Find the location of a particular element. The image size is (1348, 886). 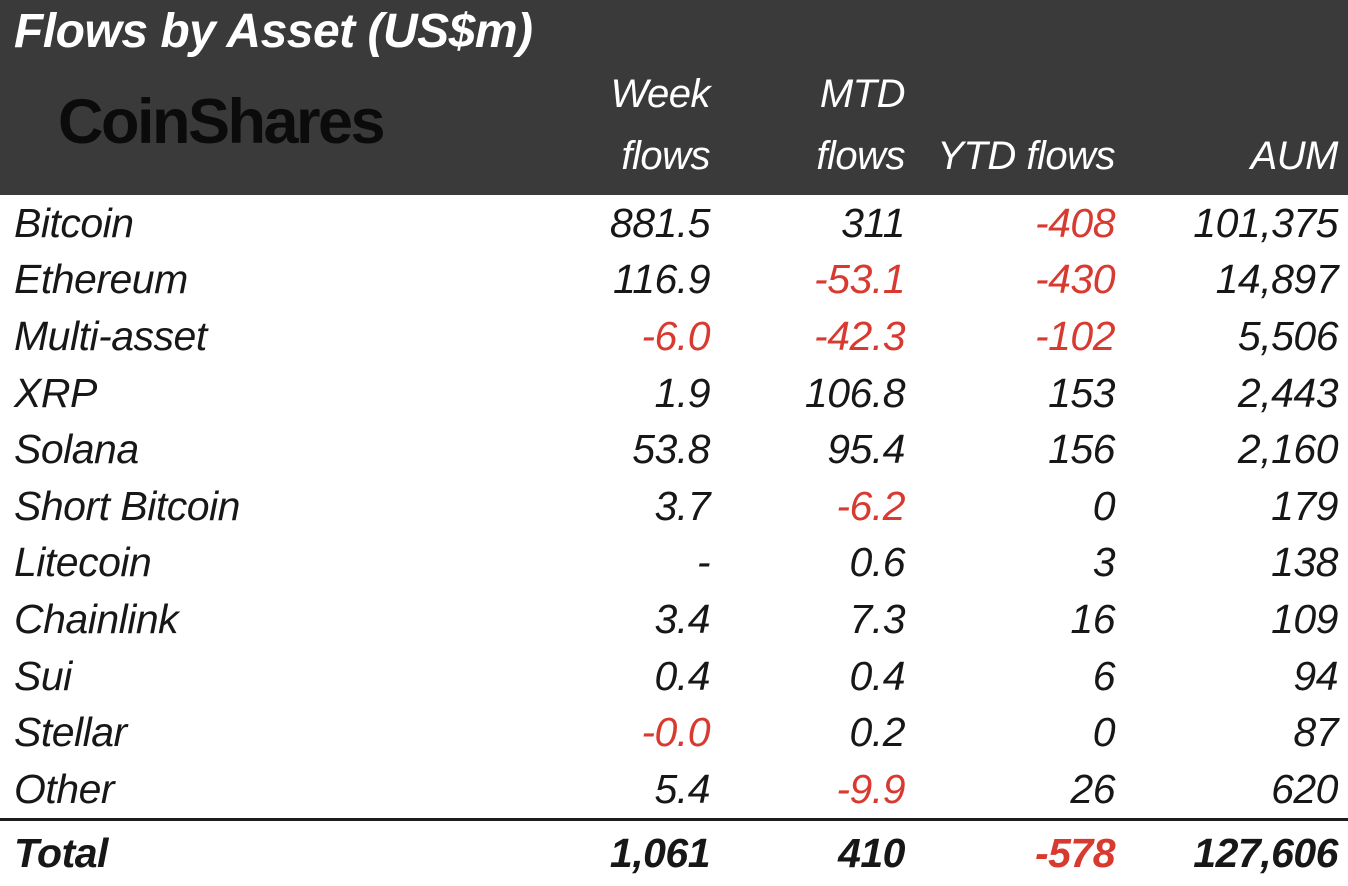

mtd-flows-value: 106.8 is located at coordinates (855, 392).